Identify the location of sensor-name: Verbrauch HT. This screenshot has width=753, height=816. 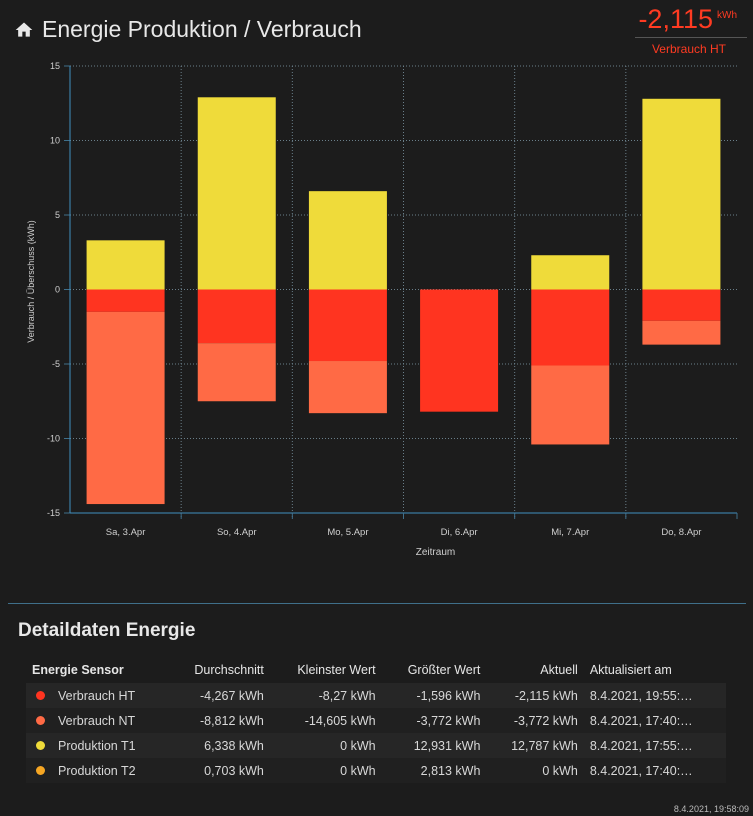
(97, 695).